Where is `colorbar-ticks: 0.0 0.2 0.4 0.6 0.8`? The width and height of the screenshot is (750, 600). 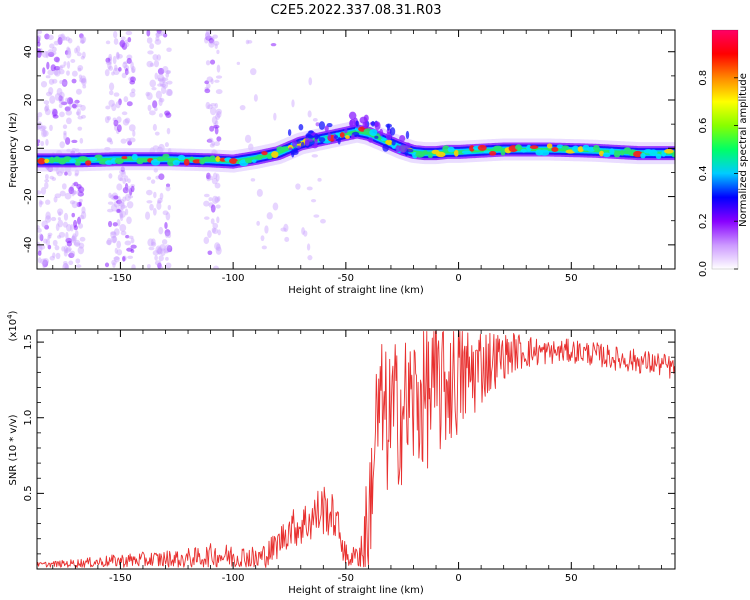 colorbar-ticks: 0.0 0.2 0.4 0.6 0.8 is located at coordinates (718, 173).